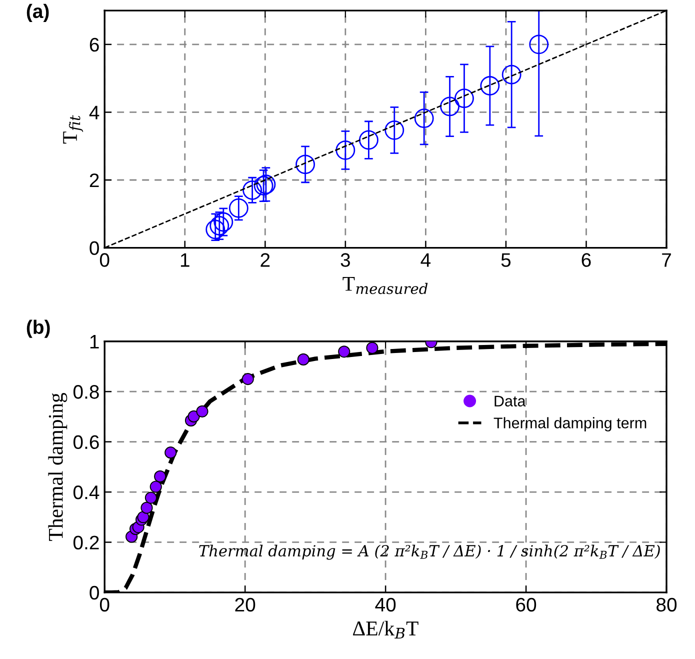 This screenshot has width=695, height=659. What do you see at coordinates (265, 260) in the screenshot?
I see `x-tick-label: 2` at bounding box center [265, 260].